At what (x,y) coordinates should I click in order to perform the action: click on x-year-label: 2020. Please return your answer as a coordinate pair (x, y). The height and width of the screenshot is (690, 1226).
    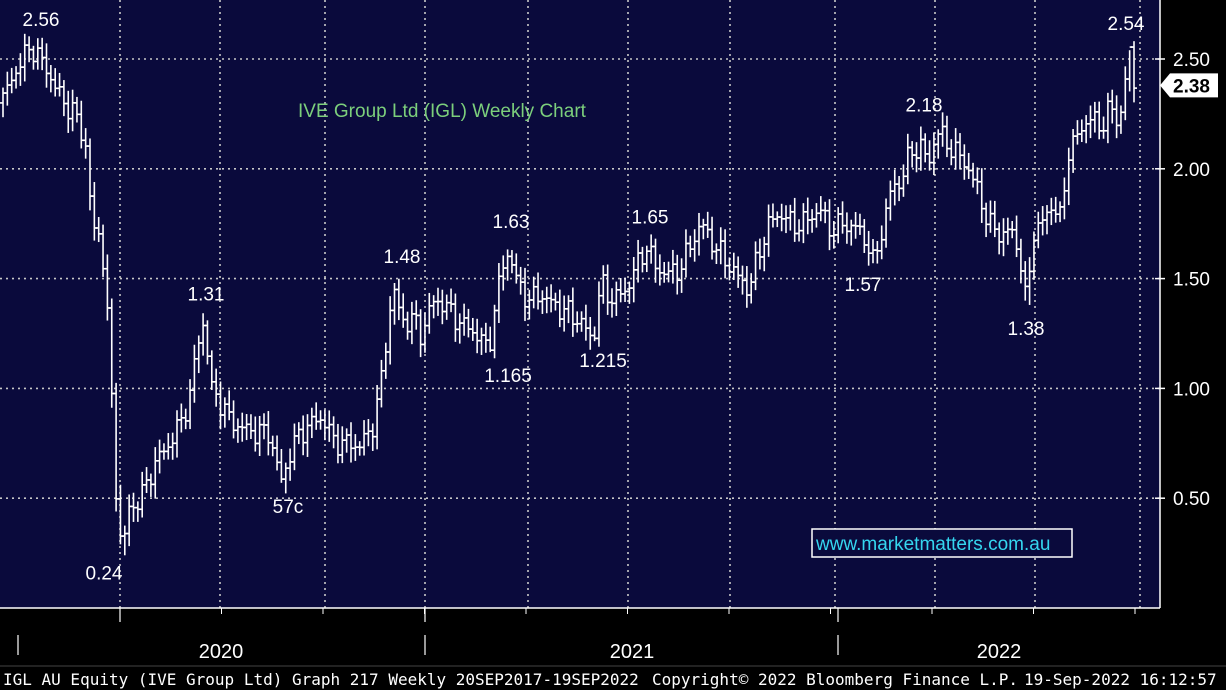
    Looking at the image, I should click on (221, 652).